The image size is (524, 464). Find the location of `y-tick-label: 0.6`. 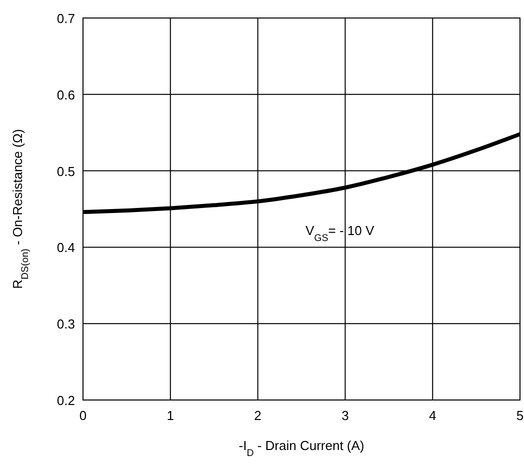

y-tick-label: 0.6 is located at coordinates (65, 94).